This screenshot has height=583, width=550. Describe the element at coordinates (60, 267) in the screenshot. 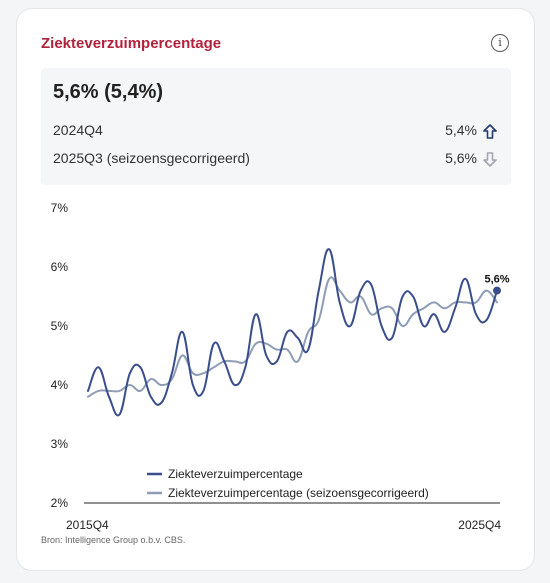

I see `y-tick-label: 6%` at that location.